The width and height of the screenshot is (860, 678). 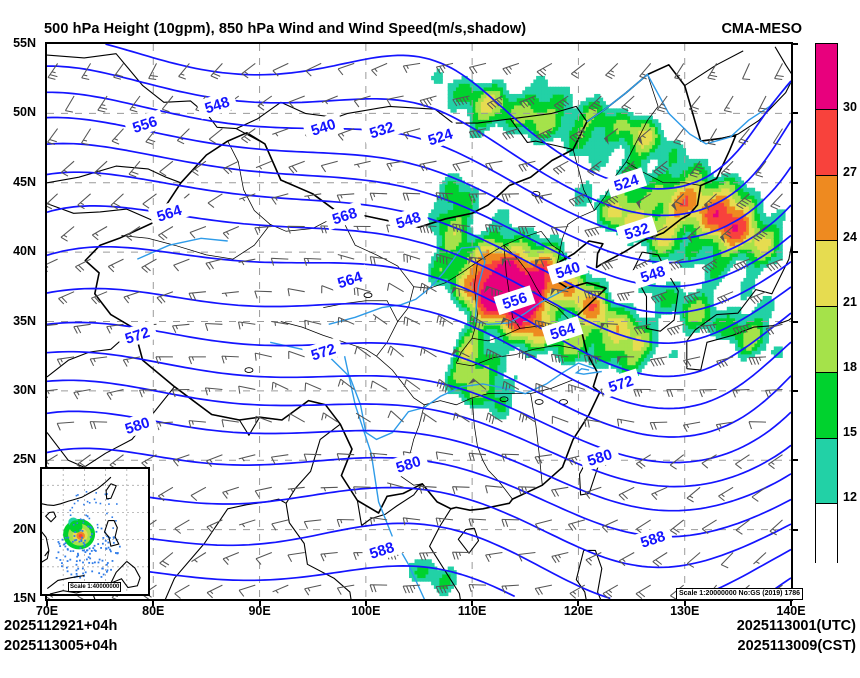 What do you see at coordinates (24, 181) in the screenshot?
I see `y-axis-tick-label: 45N` at bounding box center [24, 181].